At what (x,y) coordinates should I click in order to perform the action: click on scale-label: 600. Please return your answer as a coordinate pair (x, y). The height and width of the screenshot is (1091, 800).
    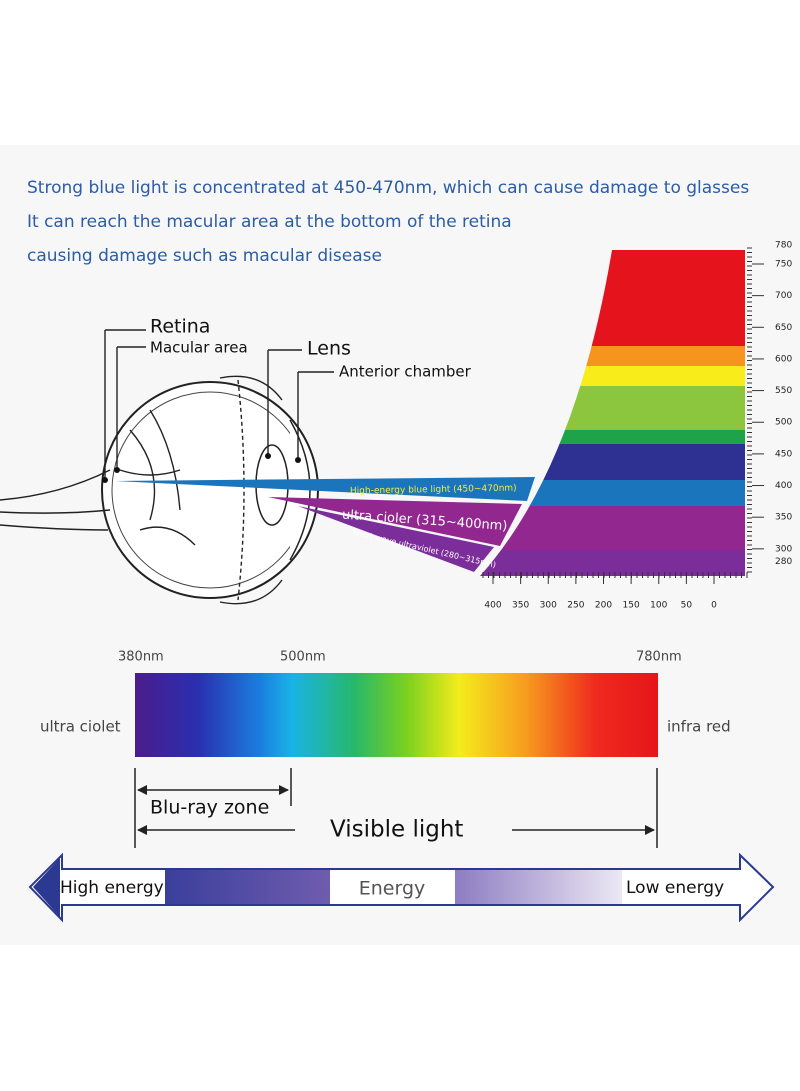
    Looking at the image, I should click on (783, 359).